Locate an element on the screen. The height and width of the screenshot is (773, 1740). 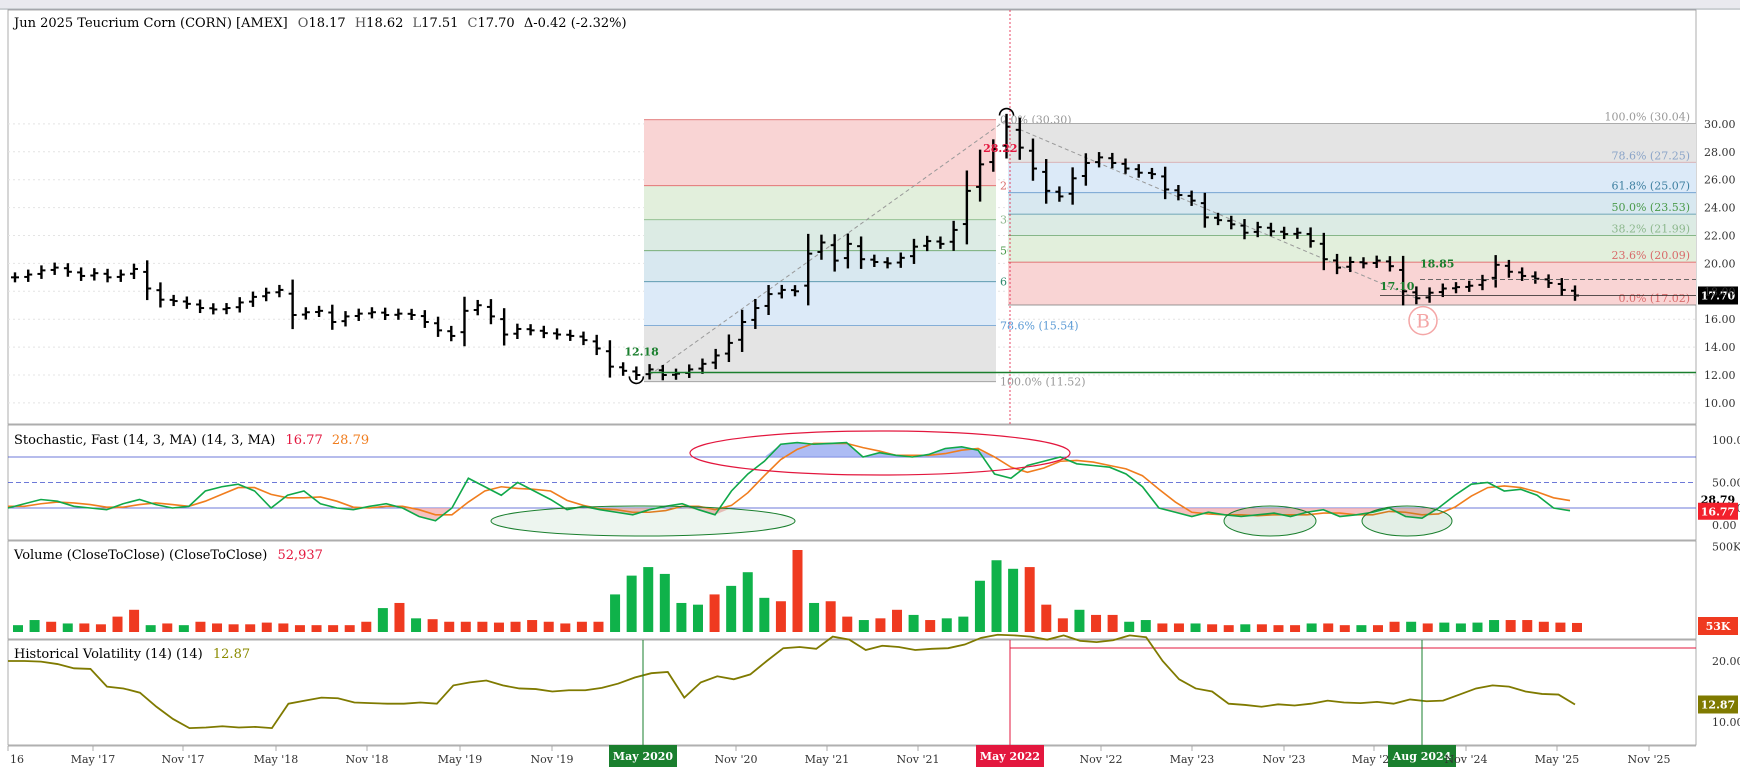
stochastic-overbought-fill is located at coordinates (789, 449).